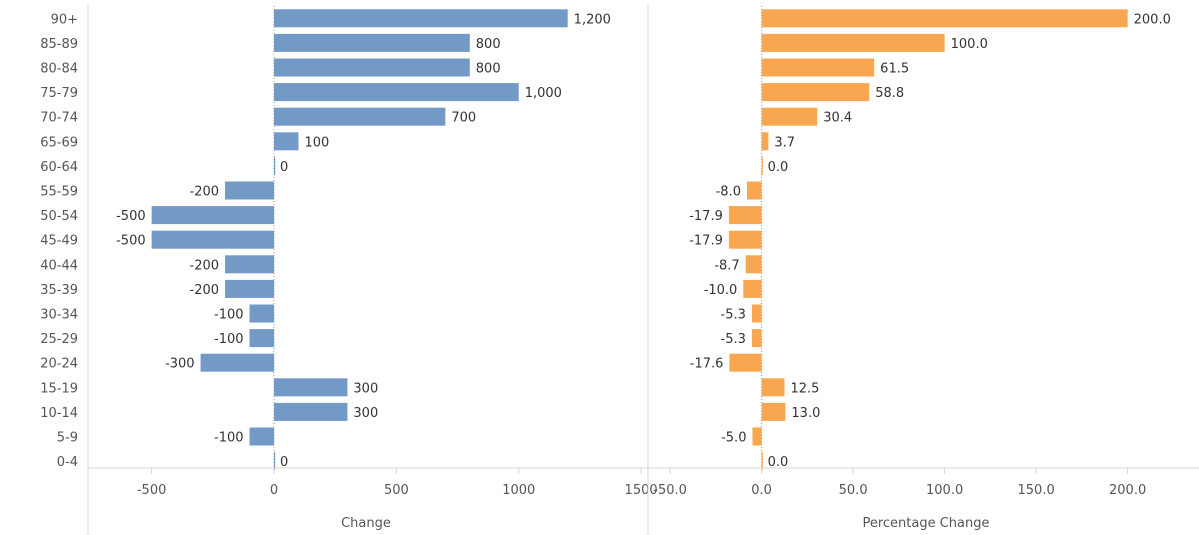  Describe the element at coordinates (894, 69) in the screenshot. I see `data-label: 61.5` at that location.